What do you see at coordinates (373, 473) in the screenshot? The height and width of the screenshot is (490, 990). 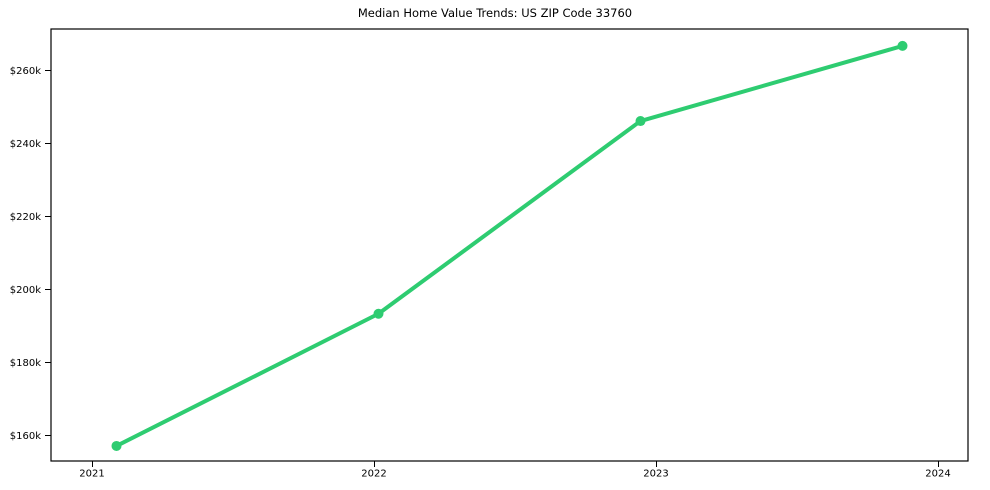 I see `x-tick-label: 2022` at bounding box center [373, 473].